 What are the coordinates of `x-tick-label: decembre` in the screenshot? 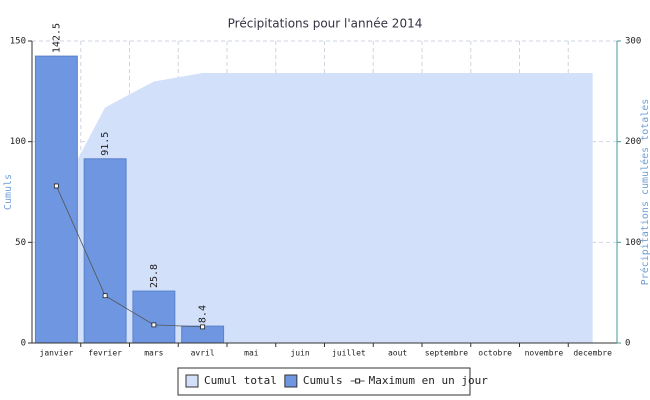 It's located at (592, 353).